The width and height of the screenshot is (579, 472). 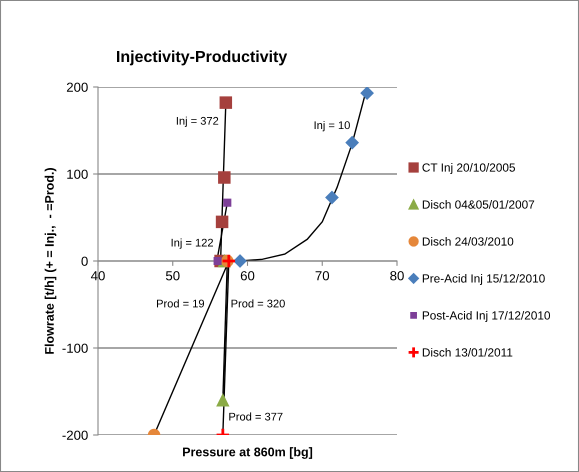 I want to click on y-tick-label: 200, so click(x=77, y=87).